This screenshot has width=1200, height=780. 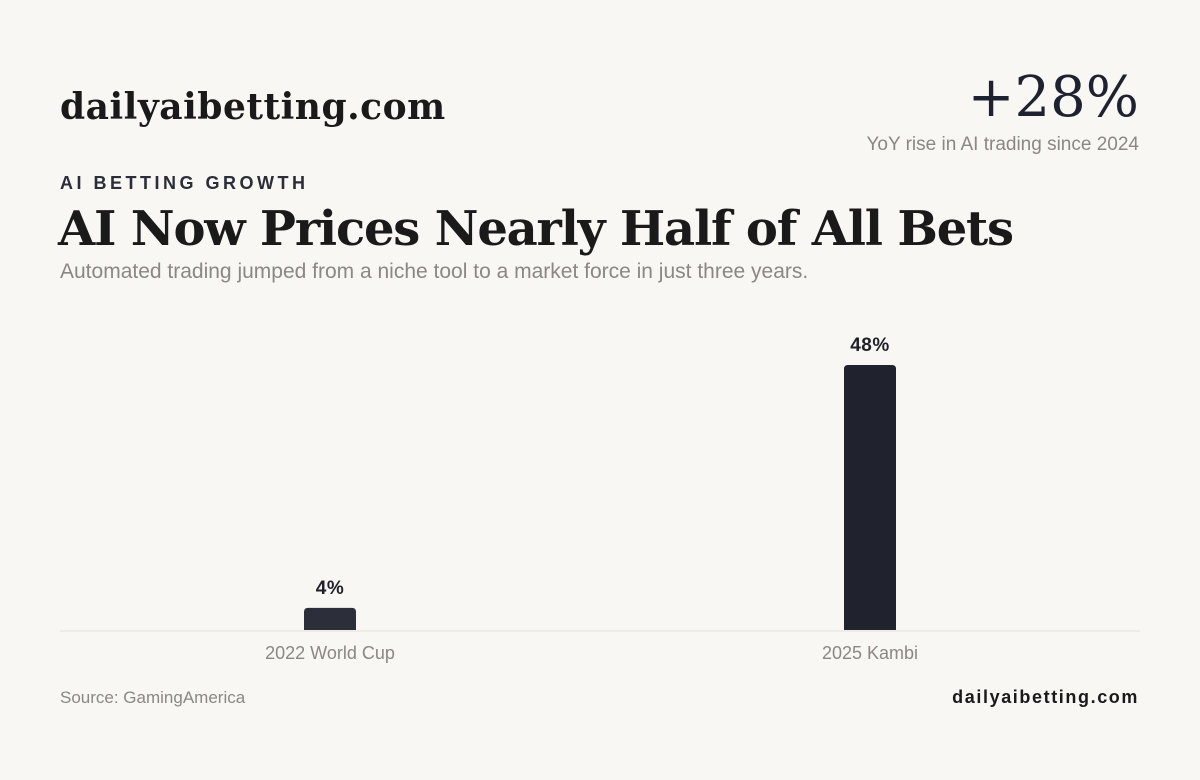 I want to click on eyebrow-label: AI BETTING GROWTH, so click(x=184, y=183).